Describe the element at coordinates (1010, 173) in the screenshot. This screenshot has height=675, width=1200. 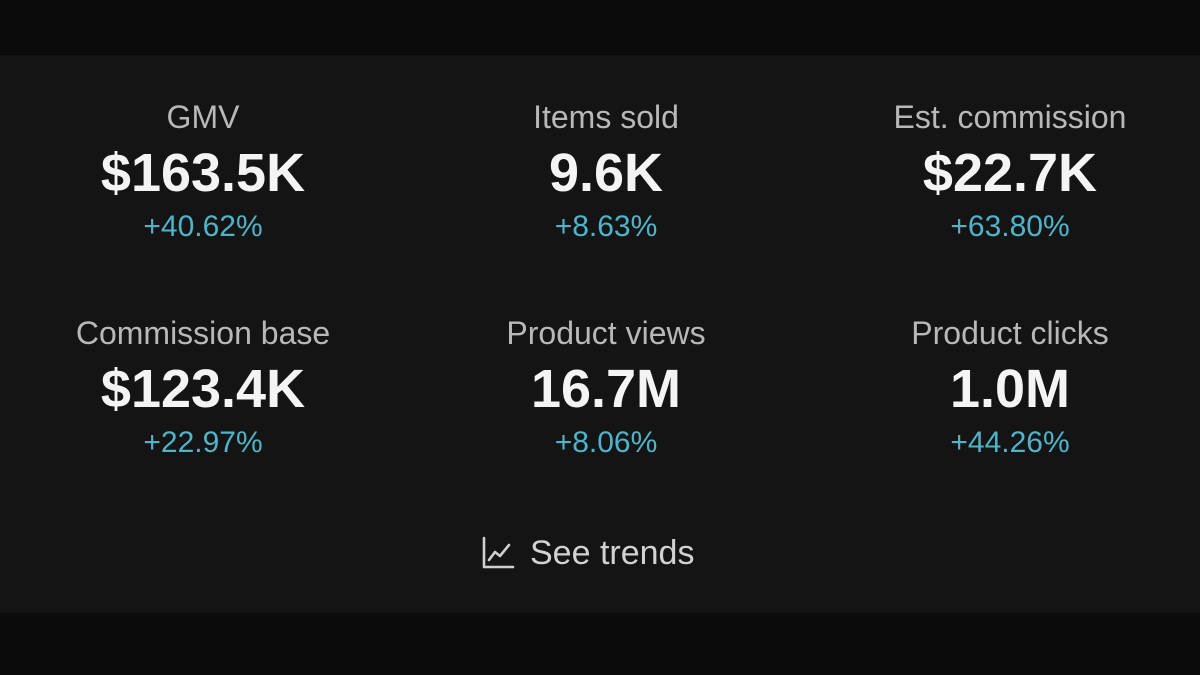
I see `metric-value: $22.7K` at that location.